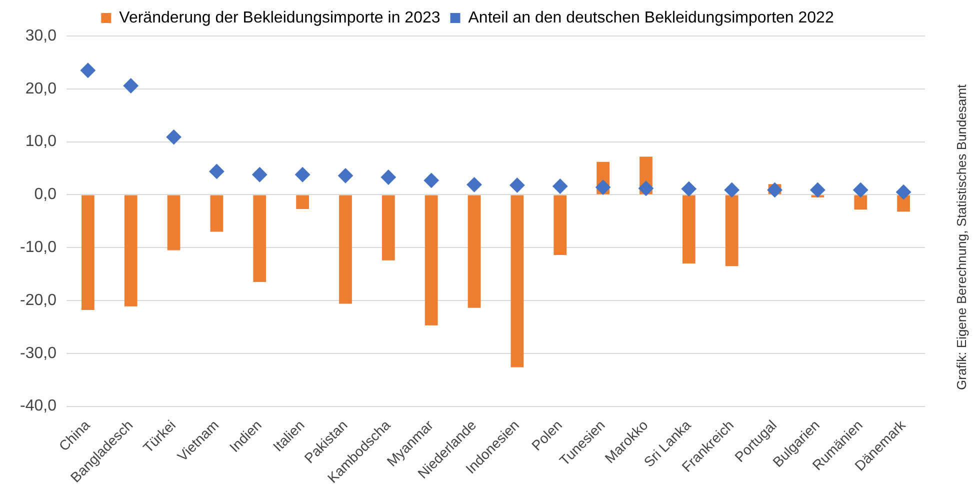 The image size is (973, 490). What do you see at coordinates (38, 353) in the screenshot?
I see `y-tick-label: -30,0` at bounding box center [38, 353].